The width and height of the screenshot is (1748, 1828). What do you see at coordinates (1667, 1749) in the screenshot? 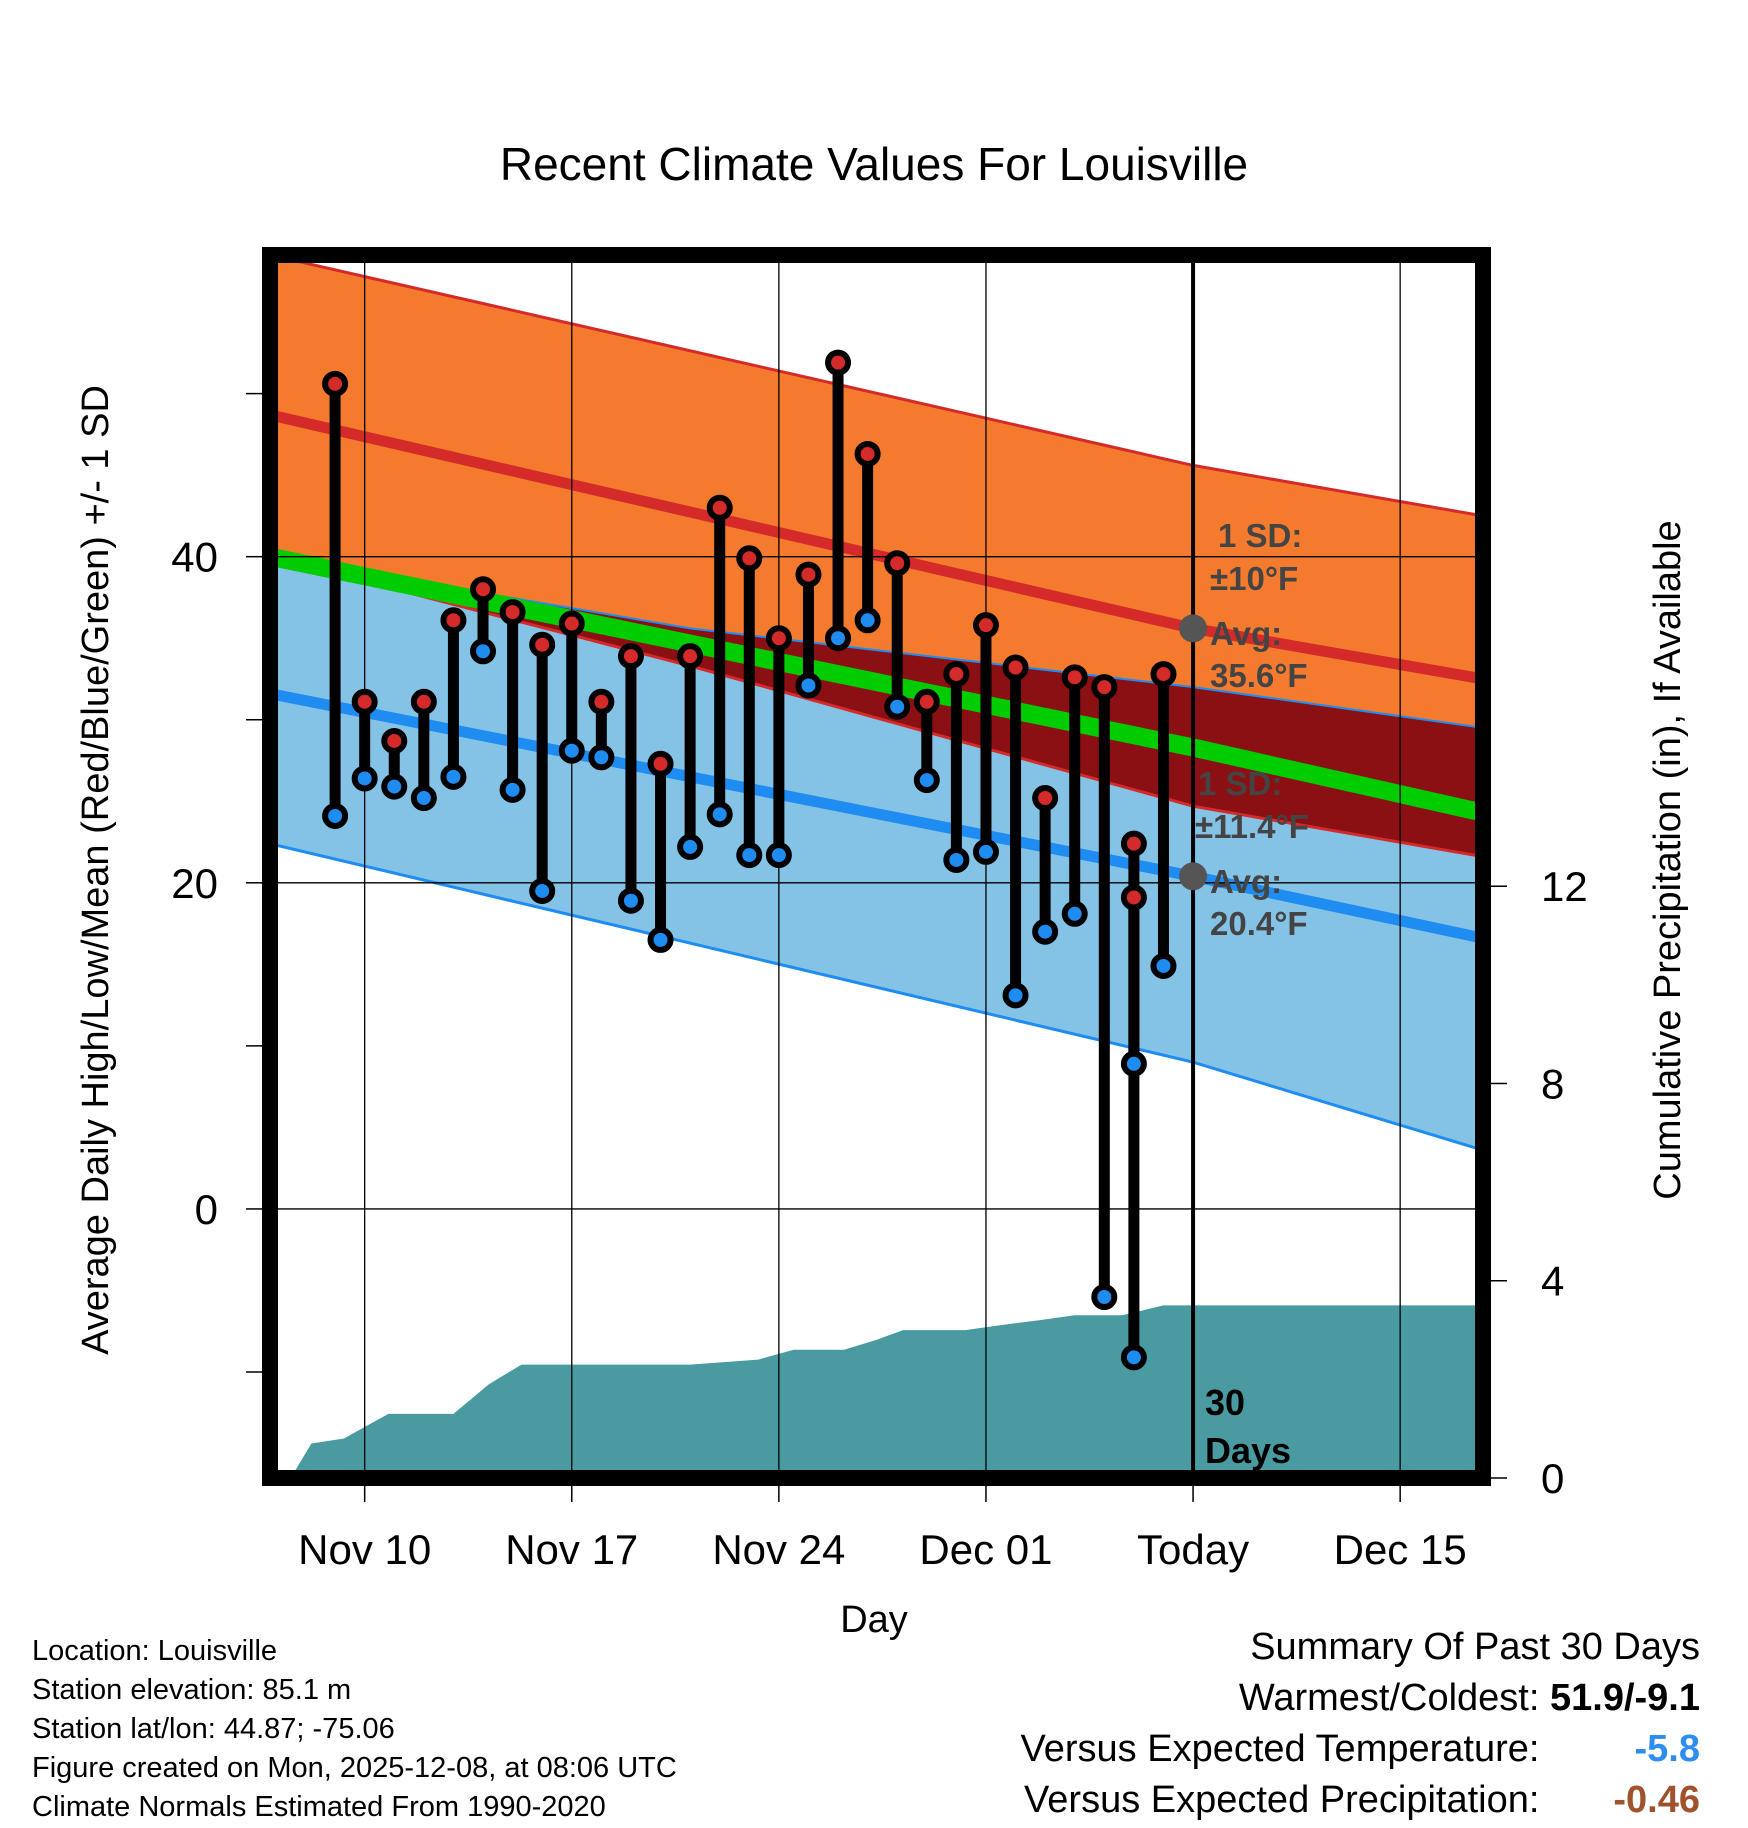
I see `summary-temp-value: -5.8` at bounding box center [1667, 1749].